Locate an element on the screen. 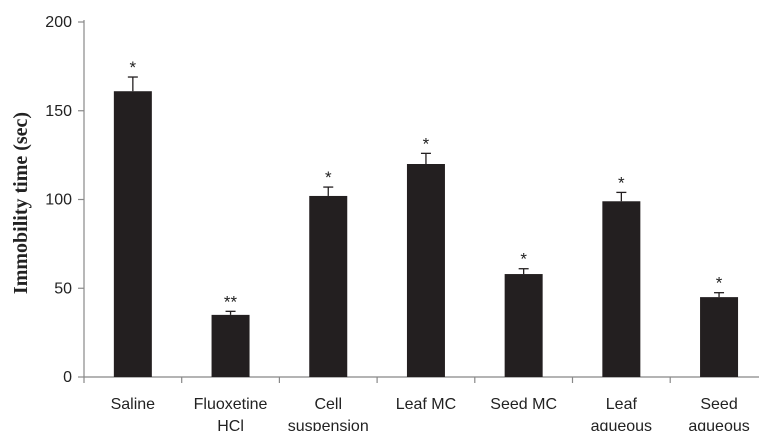 The height and width of the screenshot is (436, 759). x-category-label: HCl is located at coordinates (230, 424).